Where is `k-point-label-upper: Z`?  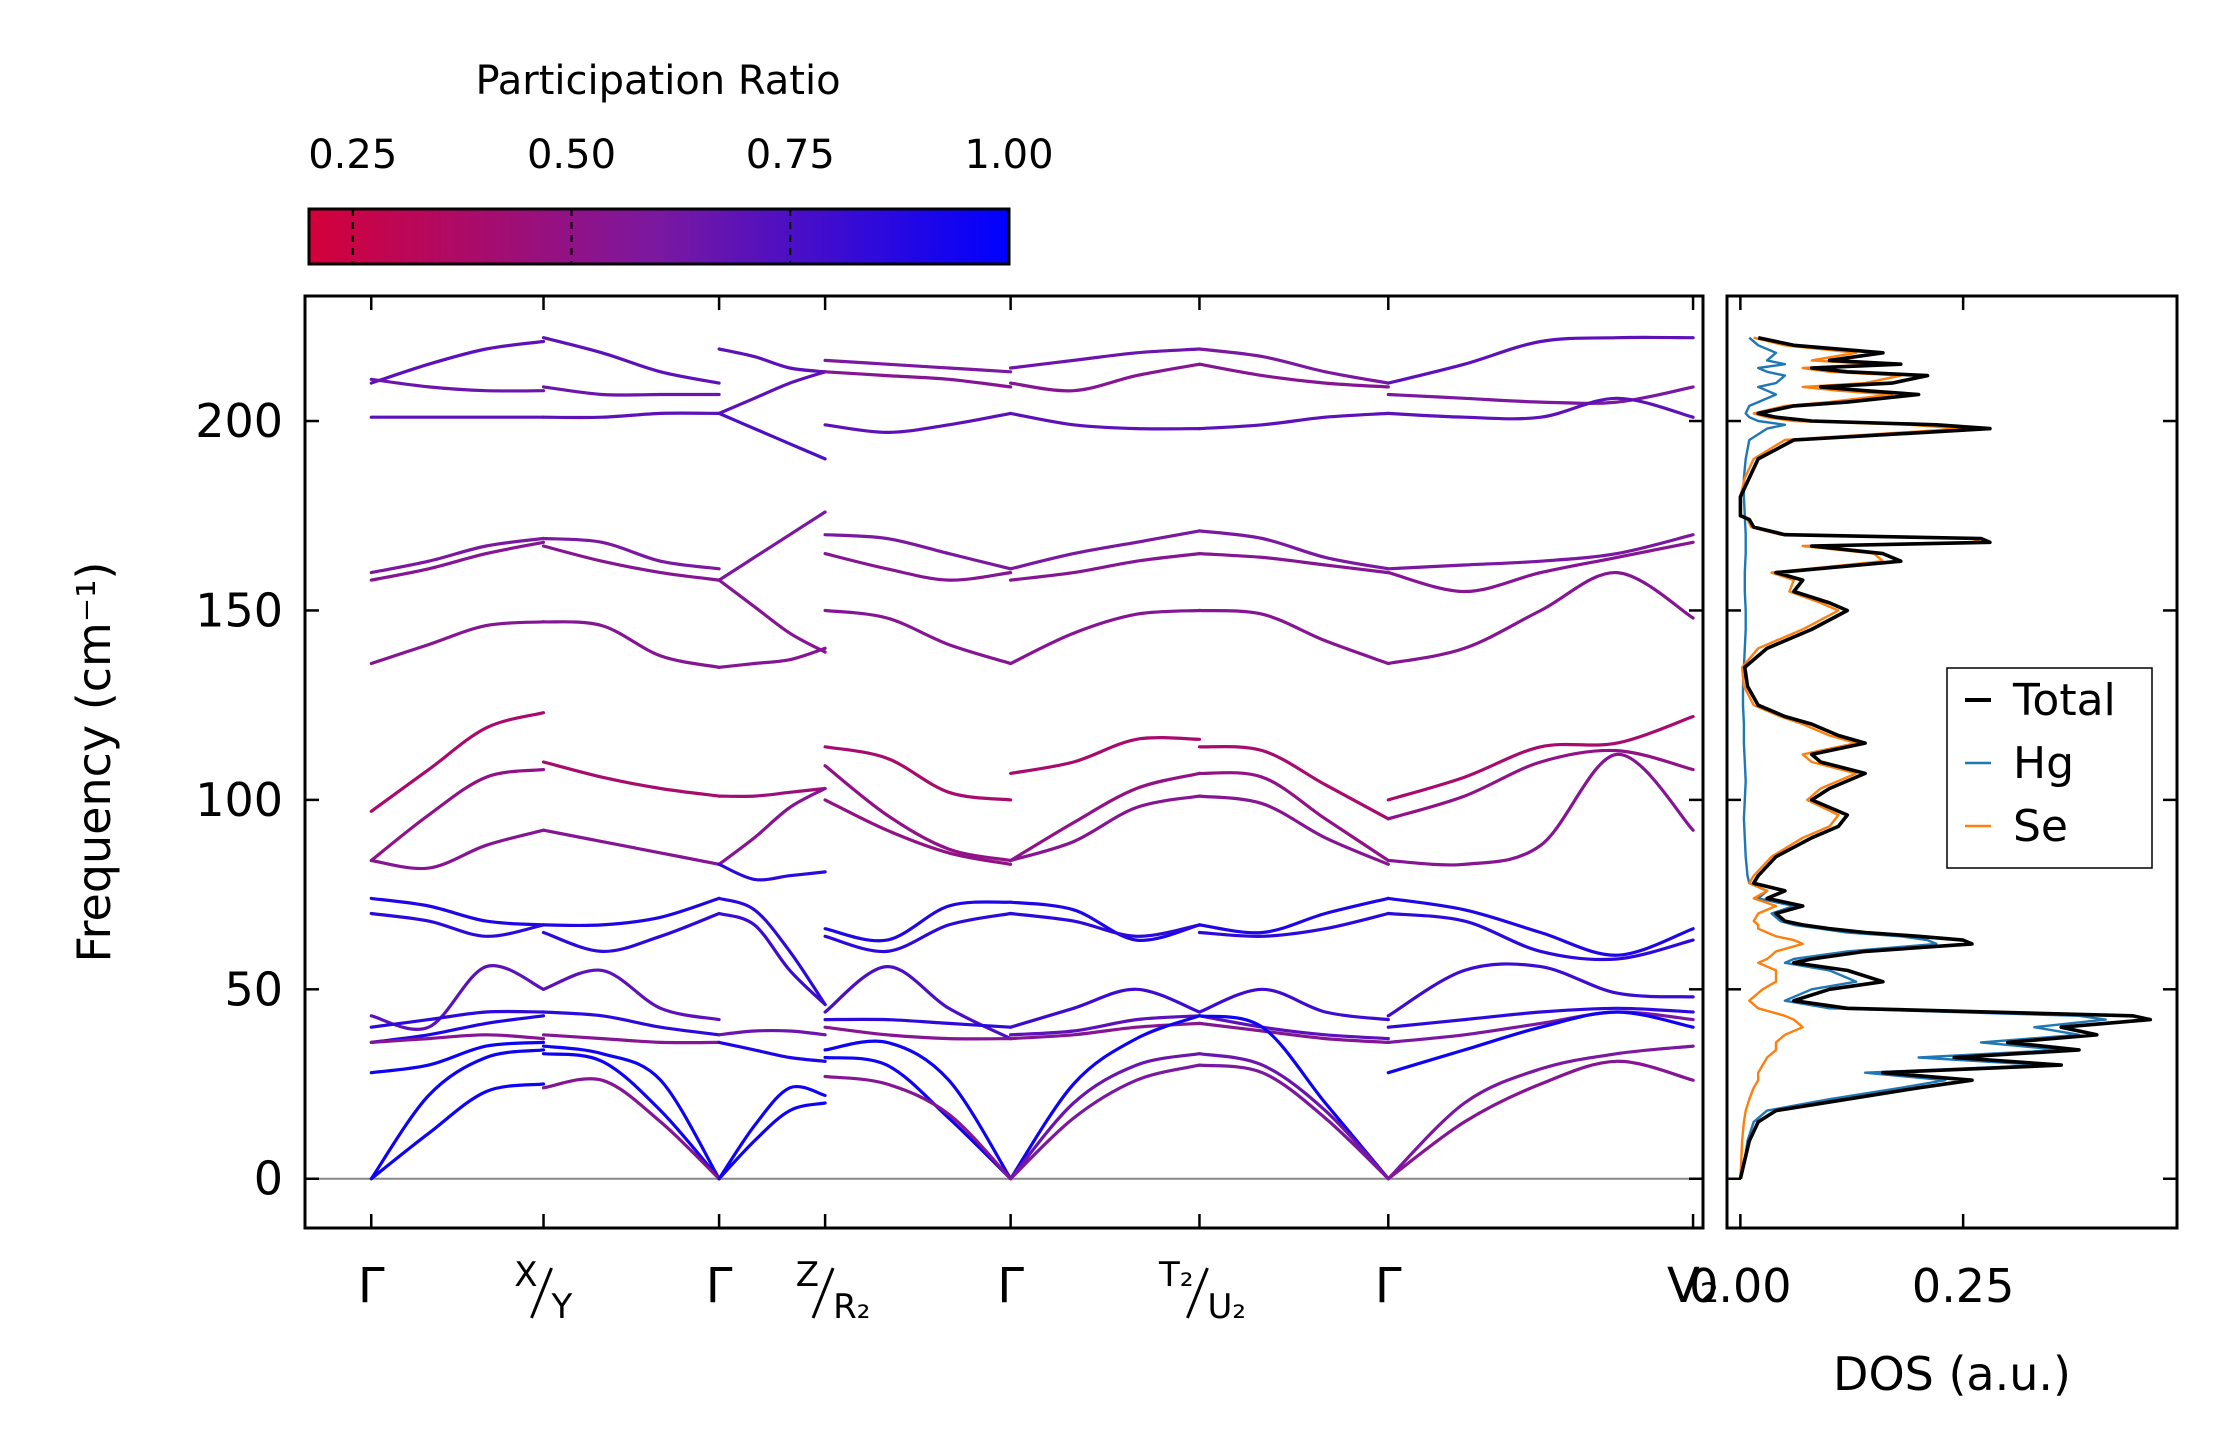 k-point-label-upper: Z is located at coordinates (807, 1275).